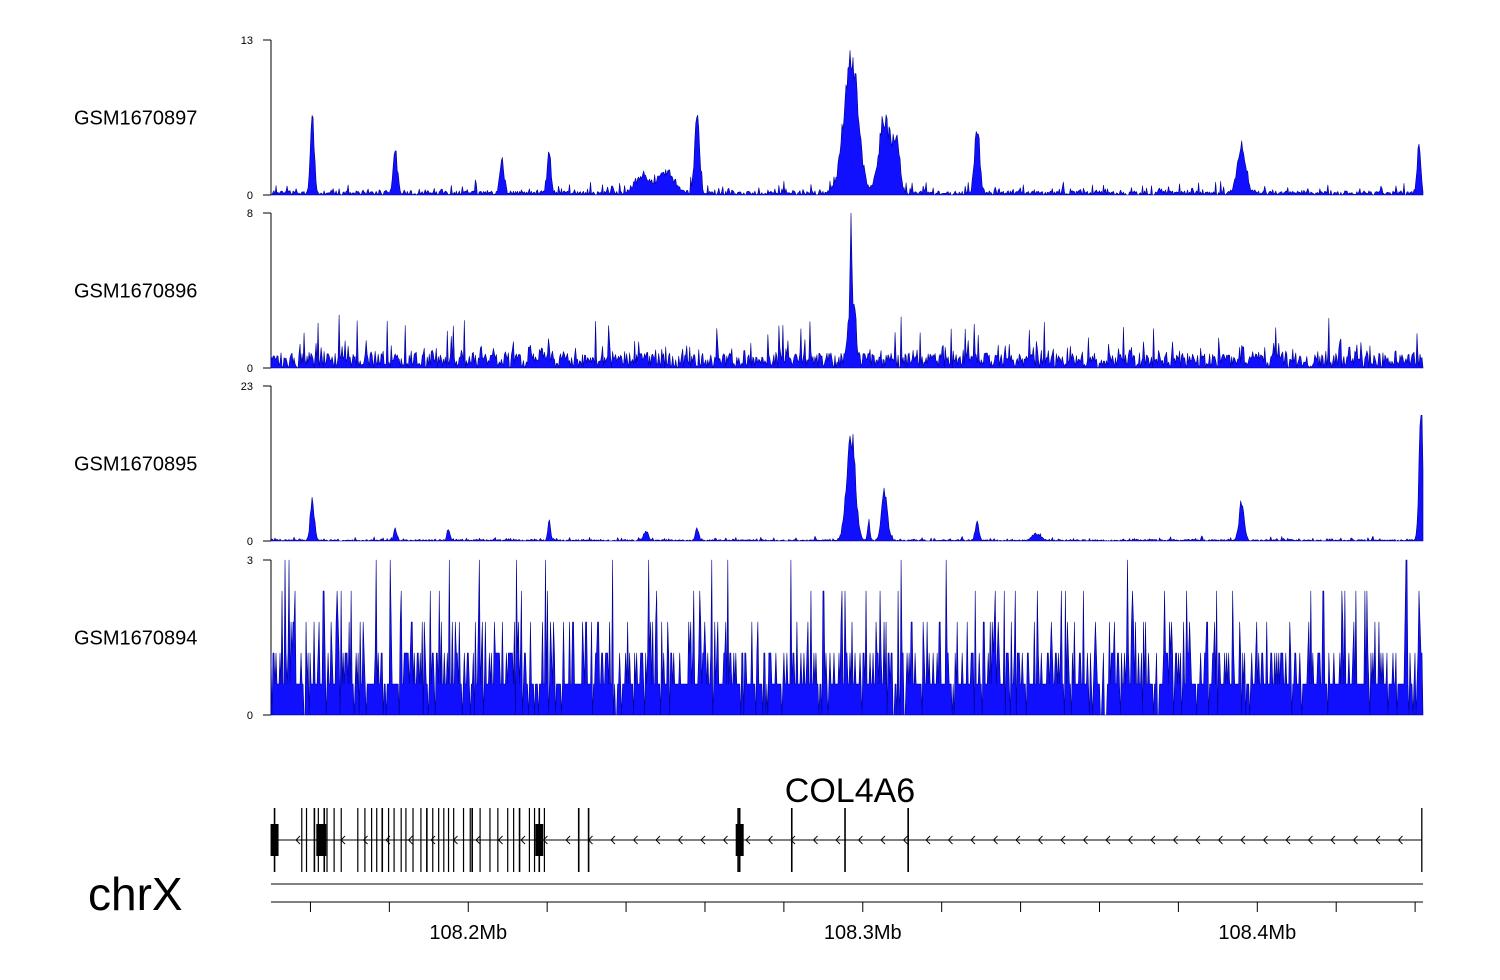  I want to click on y-tick-label: 3, so click(250, 561).